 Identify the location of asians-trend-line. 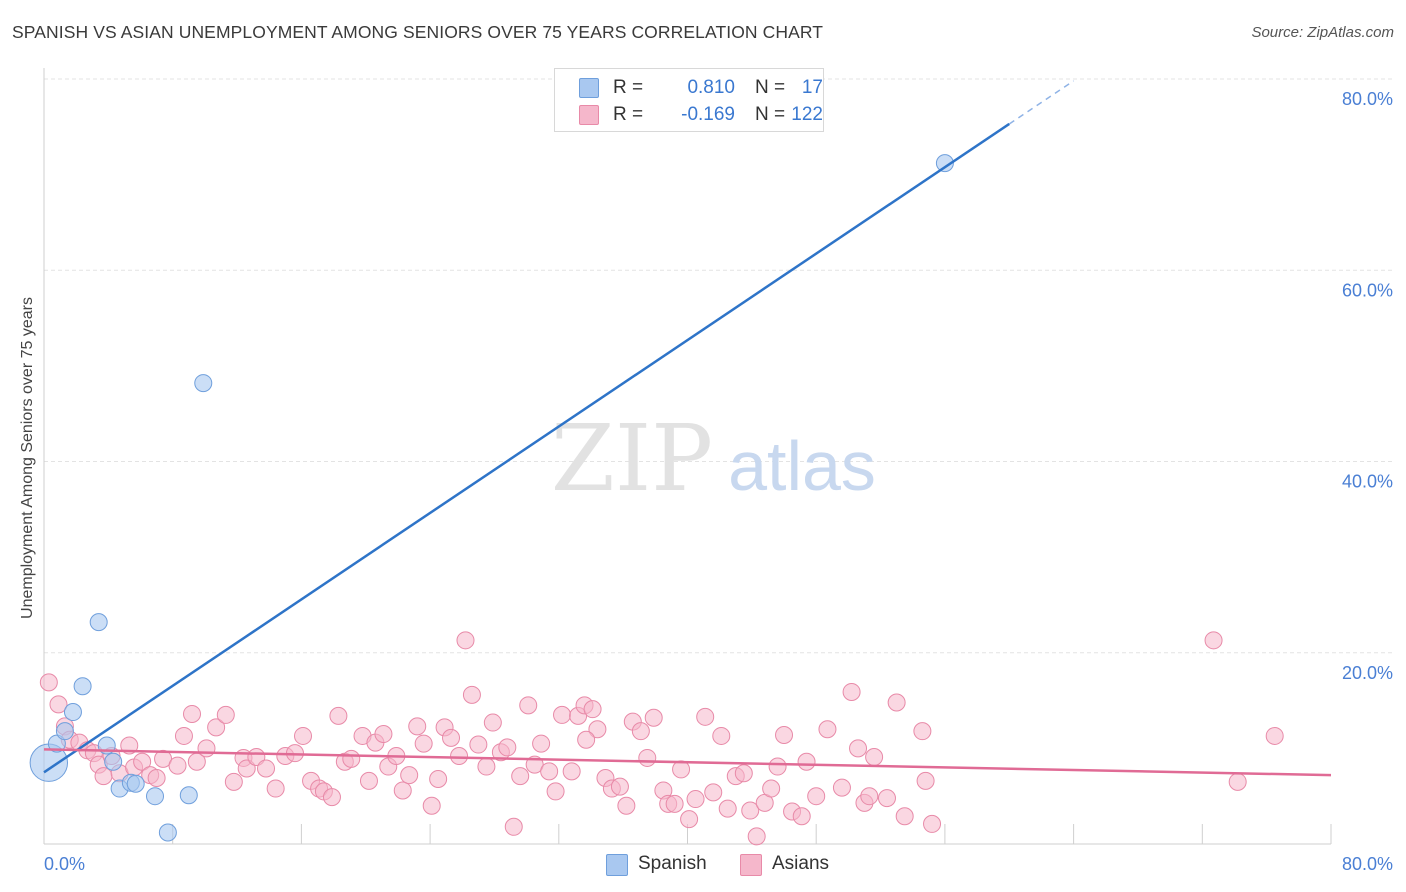
(687, 762).